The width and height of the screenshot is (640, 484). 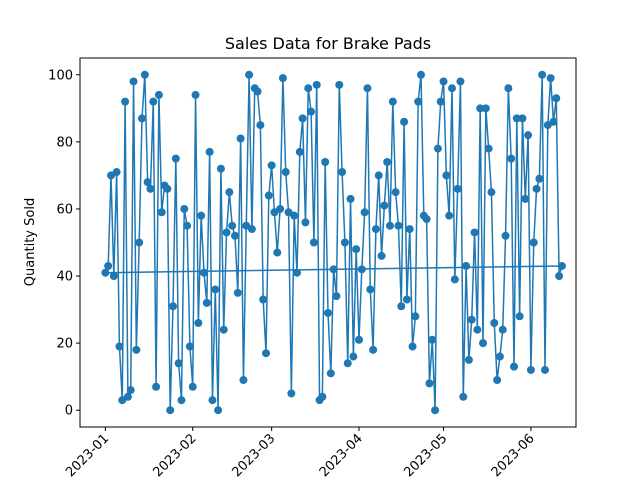 What do you see at coordinates (64, 277) in the screenshot?
I see `y-tick-label: 40` at bounding box center [64, 277].